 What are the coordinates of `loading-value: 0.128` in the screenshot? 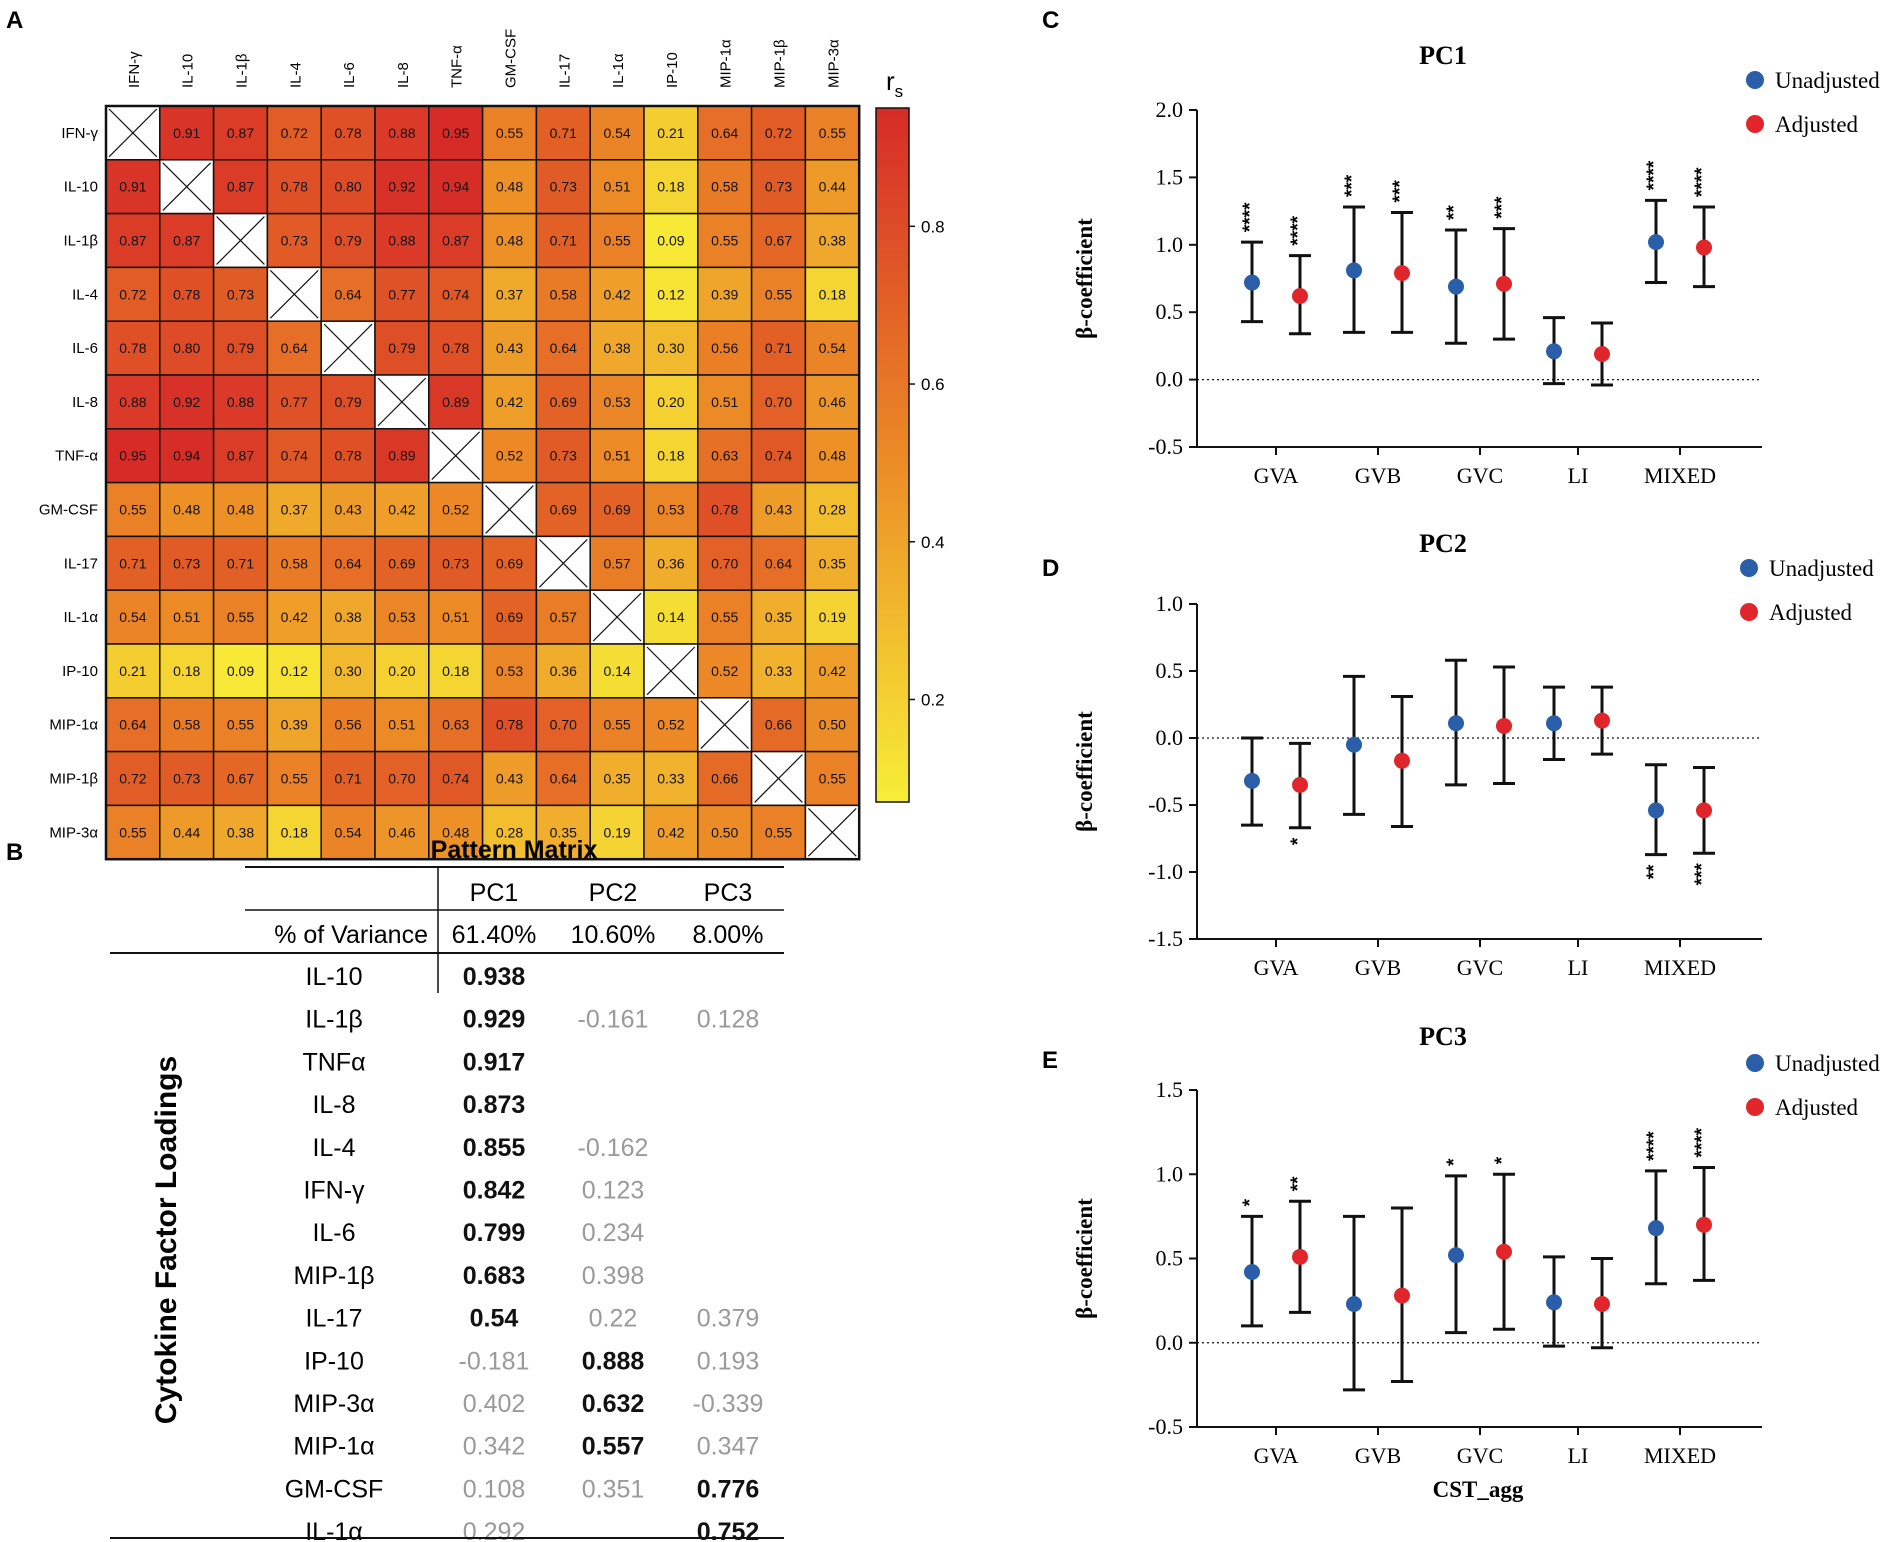 It's located at (728, 1020).